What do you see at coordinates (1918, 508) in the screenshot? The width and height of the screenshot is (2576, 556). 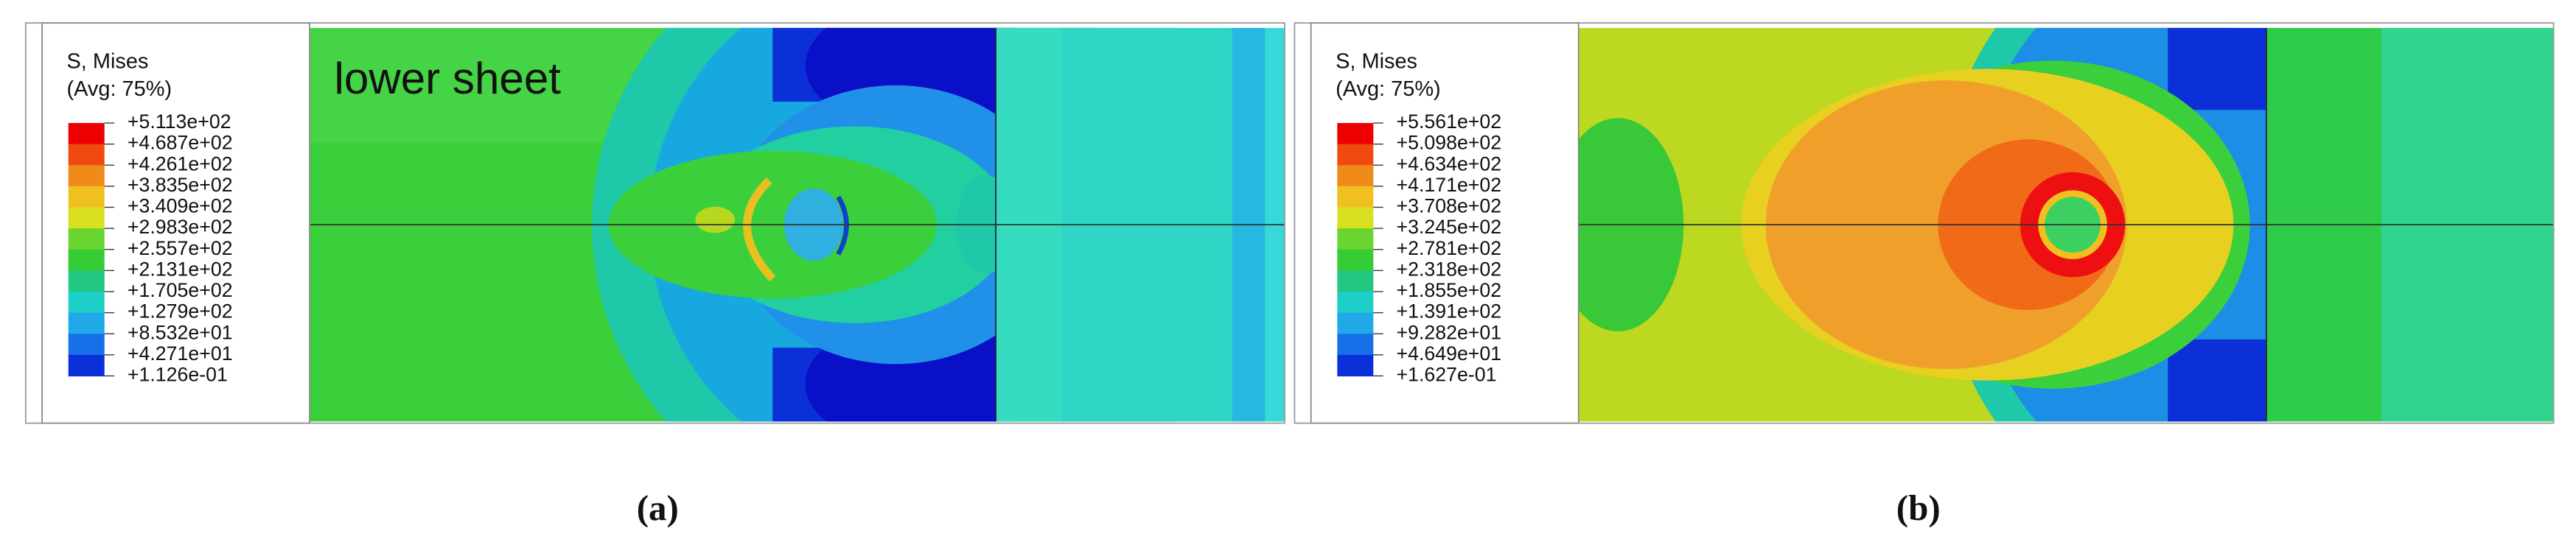 I see `panel-caption: (b)` at bounding box center [1918, 508].